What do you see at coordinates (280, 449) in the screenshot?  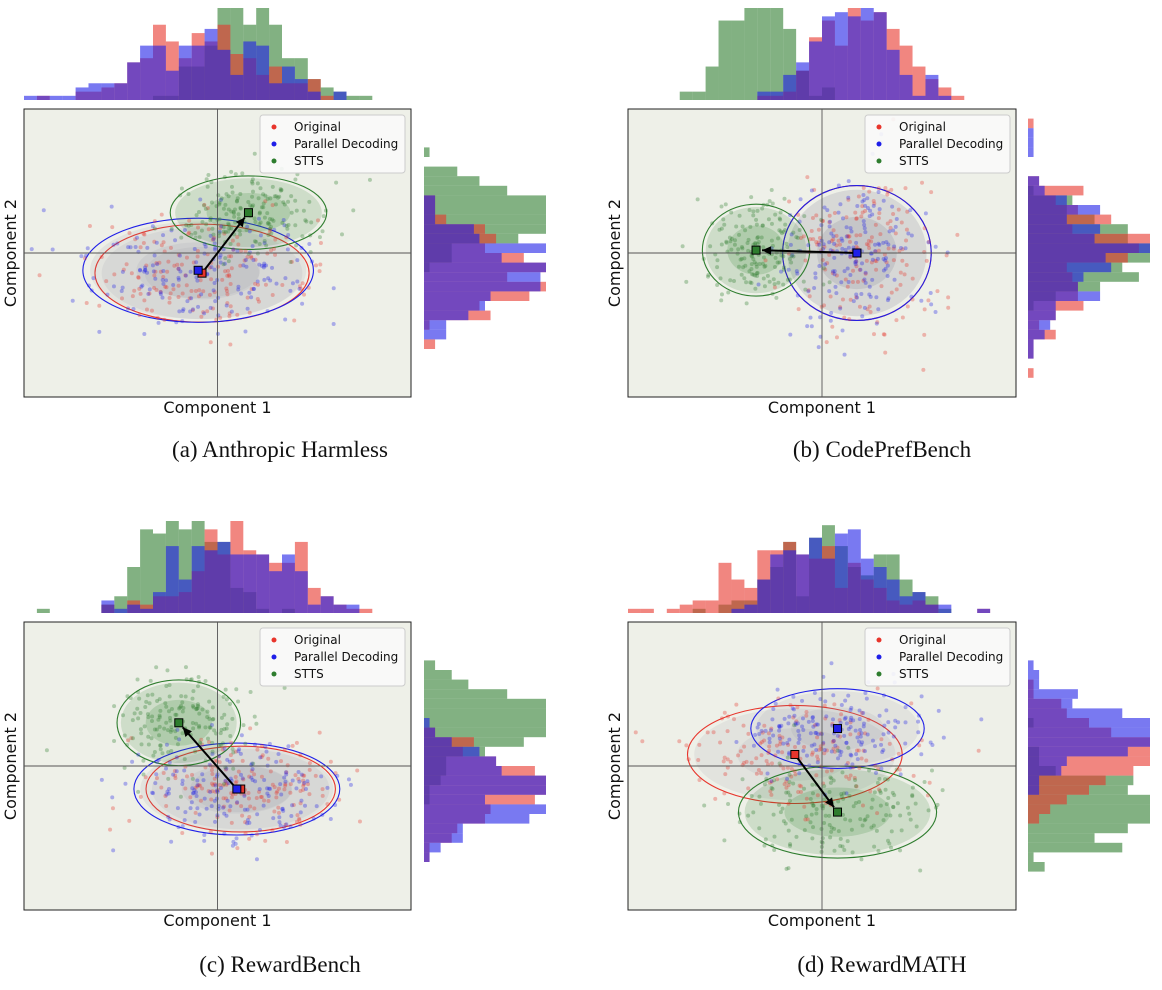 I see `caption-a: (a) Anthropic Harmless` at bounding box center [280, 449].